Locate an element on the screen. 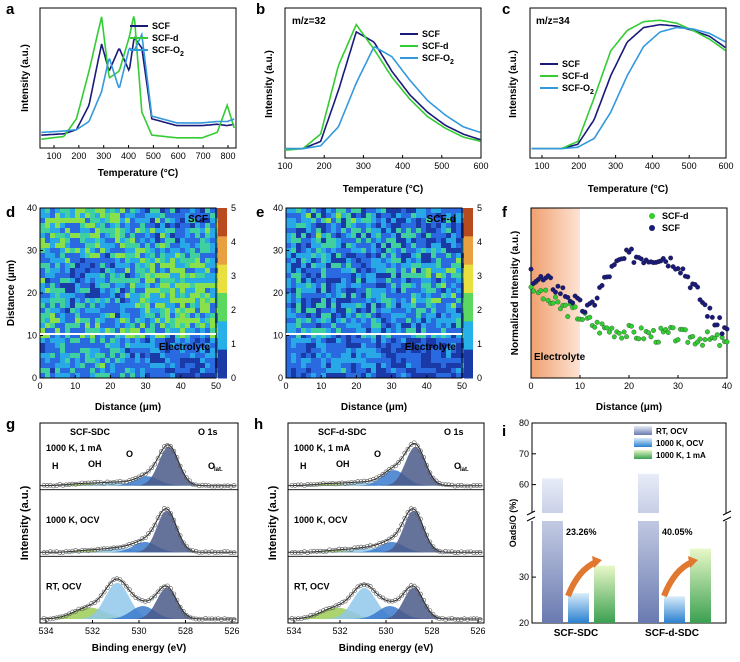  species-label: OH is located at coordinates (343, 464).